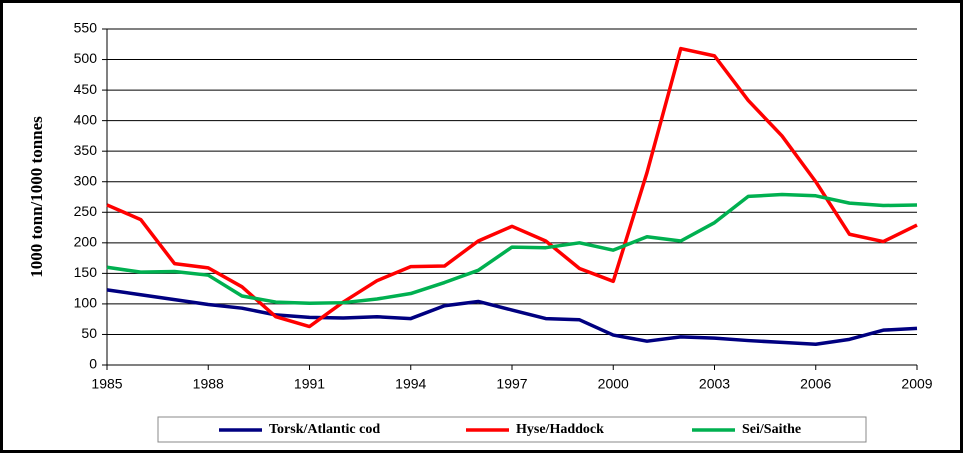  I want to click on x-tick-label: 1991, so click(309, 384).